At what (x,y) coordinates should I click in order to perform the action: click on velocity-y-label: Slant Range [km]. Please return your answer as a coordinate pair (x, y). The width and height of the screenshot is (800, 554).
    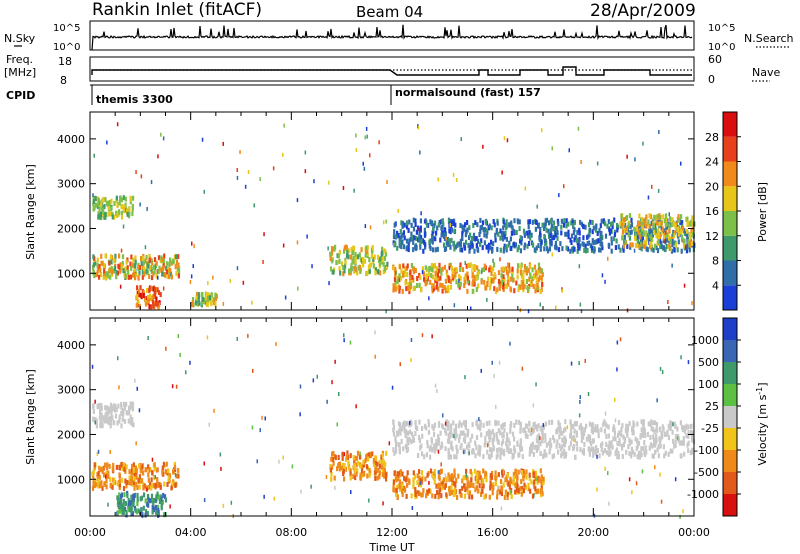
    Looking at the image, I should click on (30, 417).